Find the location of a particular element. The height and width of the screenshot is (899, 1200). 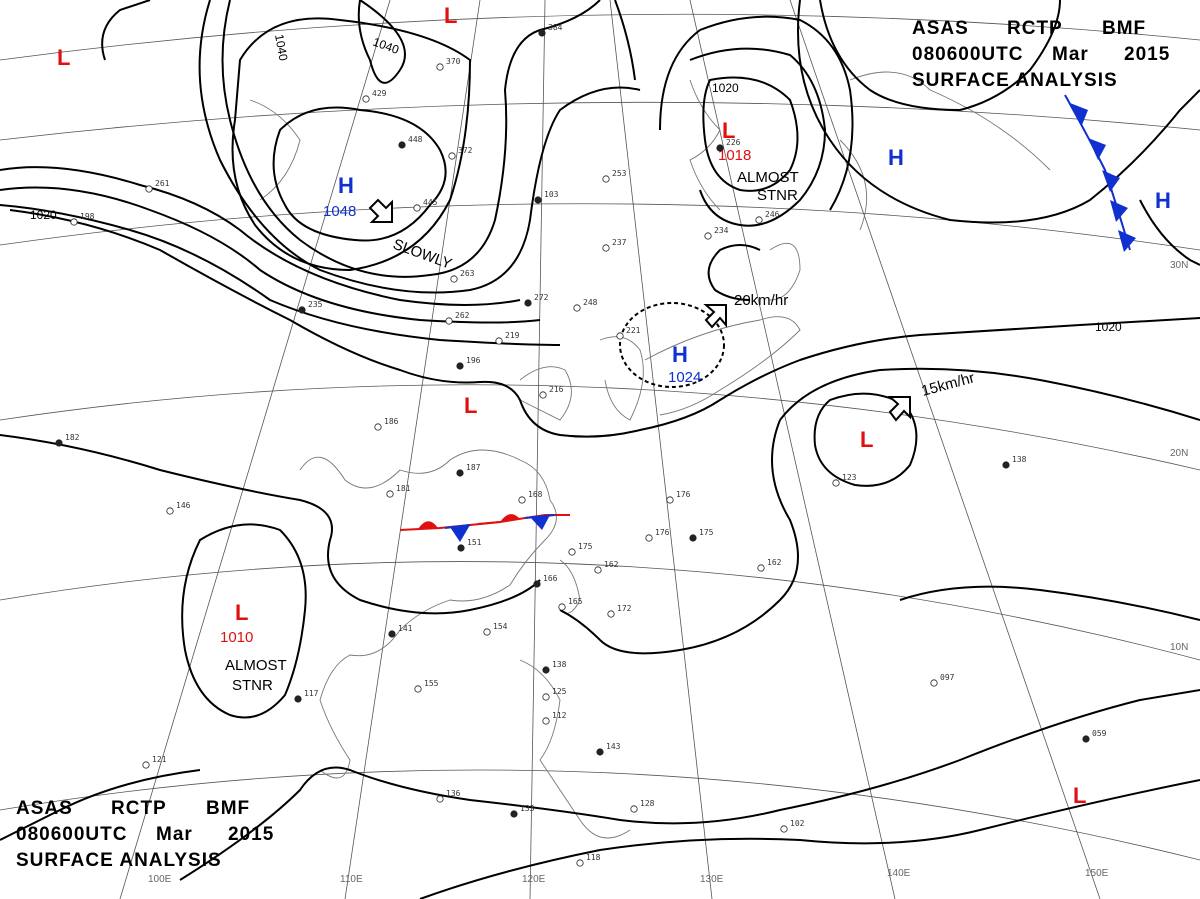

station-pressure: 146 is located at coordinates (183, 505).